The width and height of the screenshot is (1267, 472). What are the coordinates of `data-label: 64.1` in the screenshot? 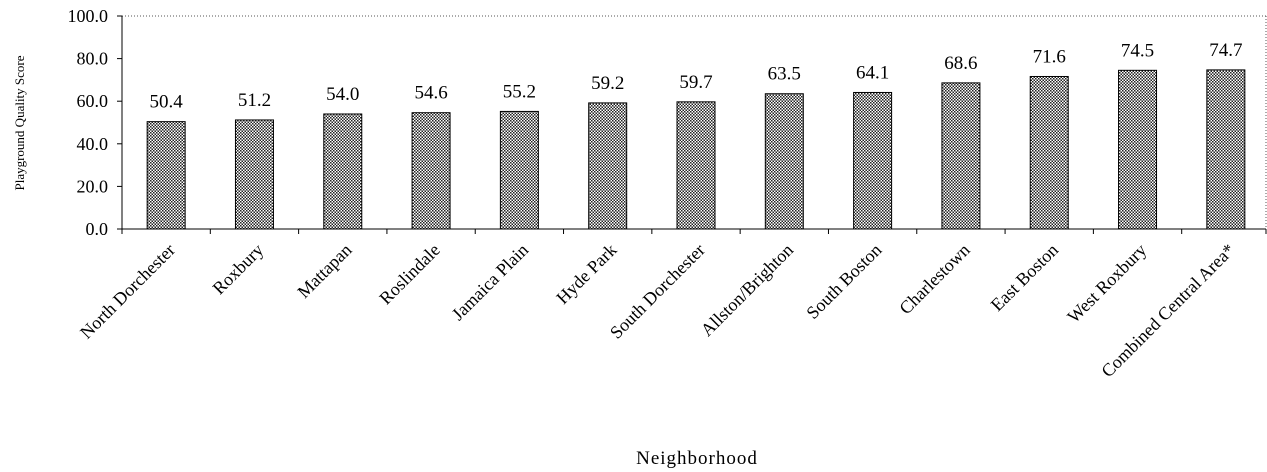 It's located at (872, 72).